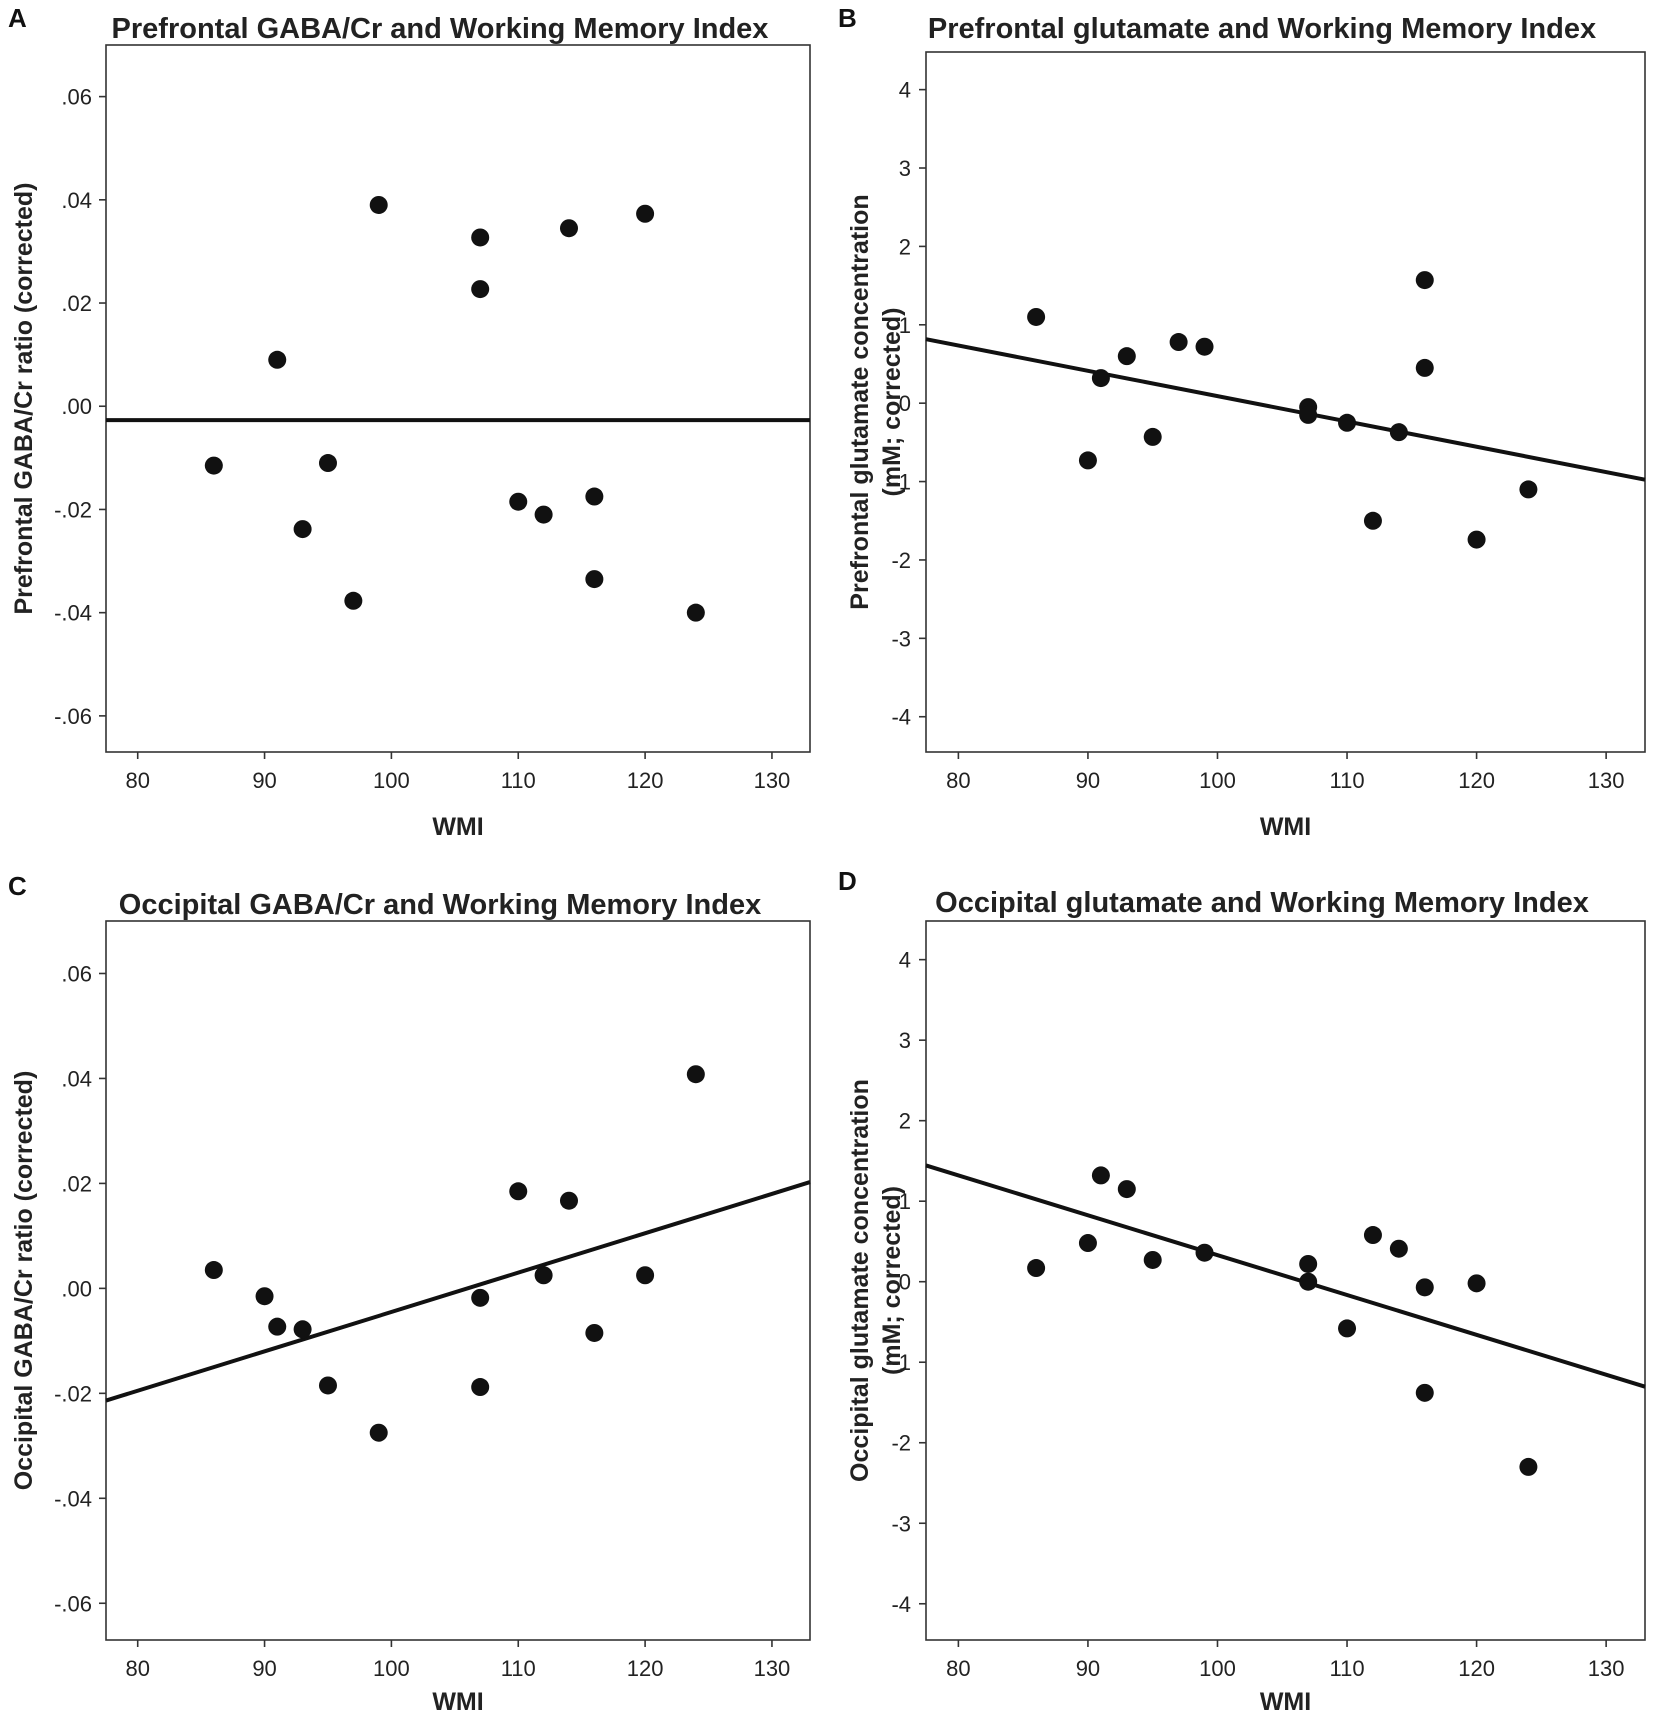 The width and height of the screenshot is (1654, 1716). What do you see at coordinates (17, 18) in the screenshot?
I see `panel-letter: A` at bounding box center [17, 18].